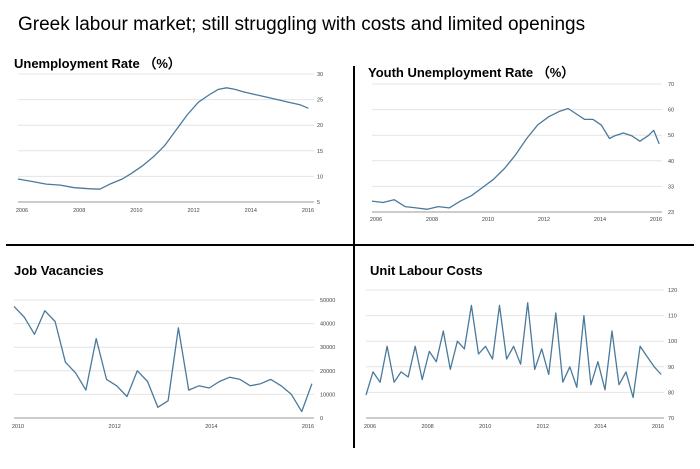 This screenshot has width=700, height=469. What do you see at coordinates (318, 203) in the screenshot?
I see `y-tick-label: 5` at bounding box center [318, 203].